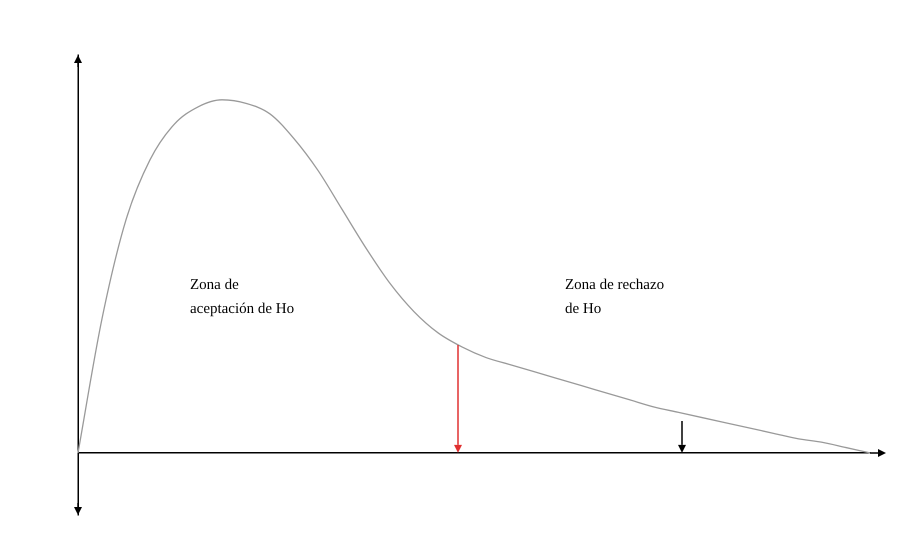 The height and width of the screenshot is (557, 903). What do you see at coordinates (615, 297) in the screenshot?
I see `annotation: Zona de rechazo de Ho` at bounding box center [615, 297].